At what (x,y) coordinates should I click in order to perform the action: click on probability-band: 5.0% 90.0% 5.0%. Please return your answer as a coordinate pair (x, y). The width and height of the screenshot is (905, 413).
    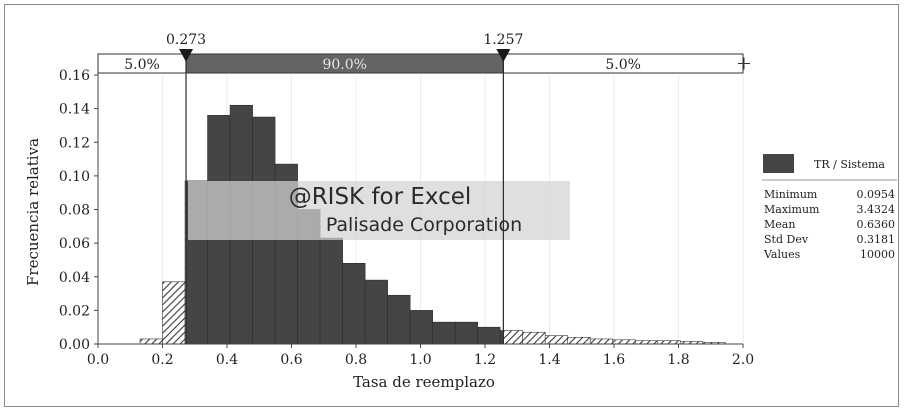
    Looking at the image, I should click on (423, 63).